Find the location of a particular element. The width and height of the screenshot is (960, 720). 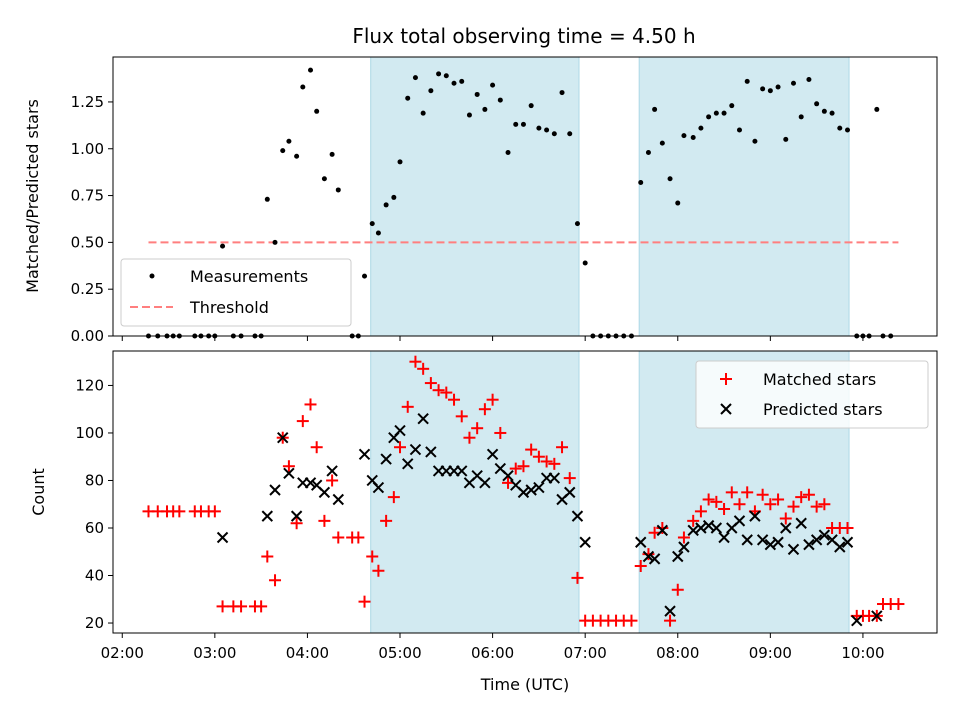

top-legend-box is located at coordinates (236, 292).